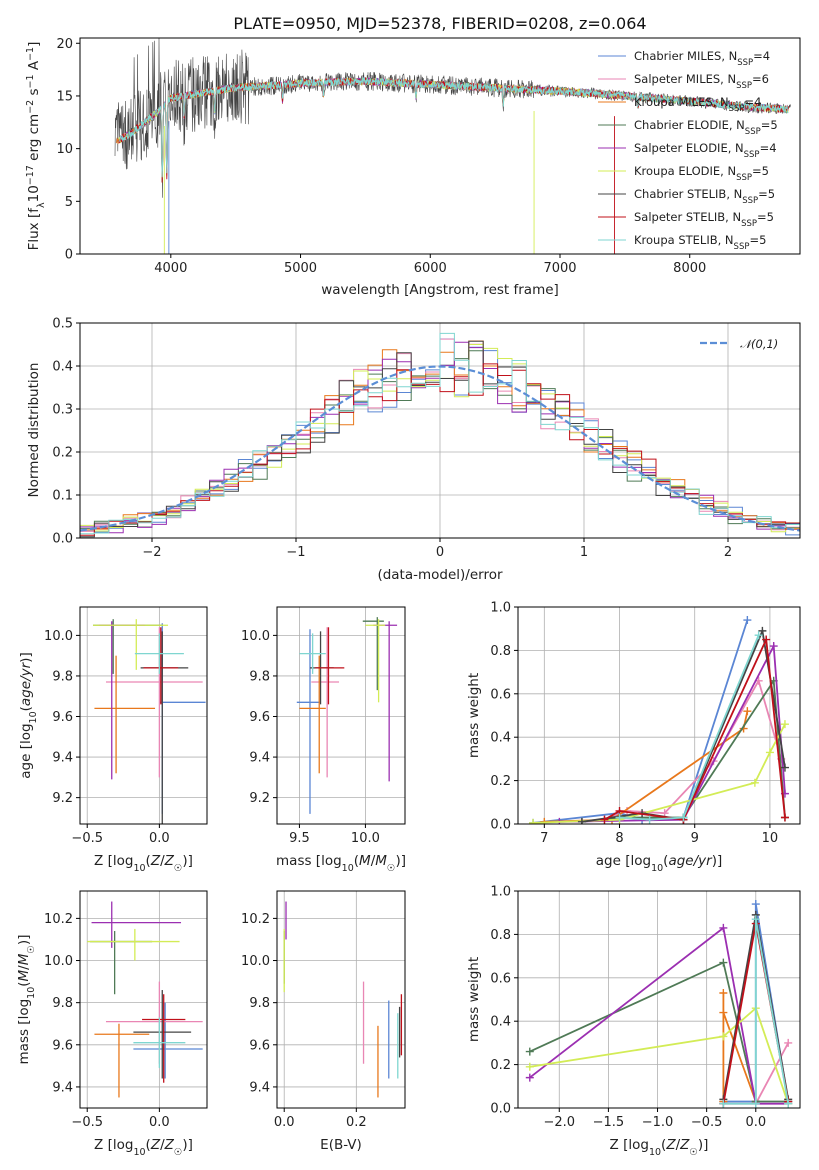 The width and height of the screenshot is (819, 1170). I want to click on residuals-ylabel: Normed distribution, so click(34, 430).